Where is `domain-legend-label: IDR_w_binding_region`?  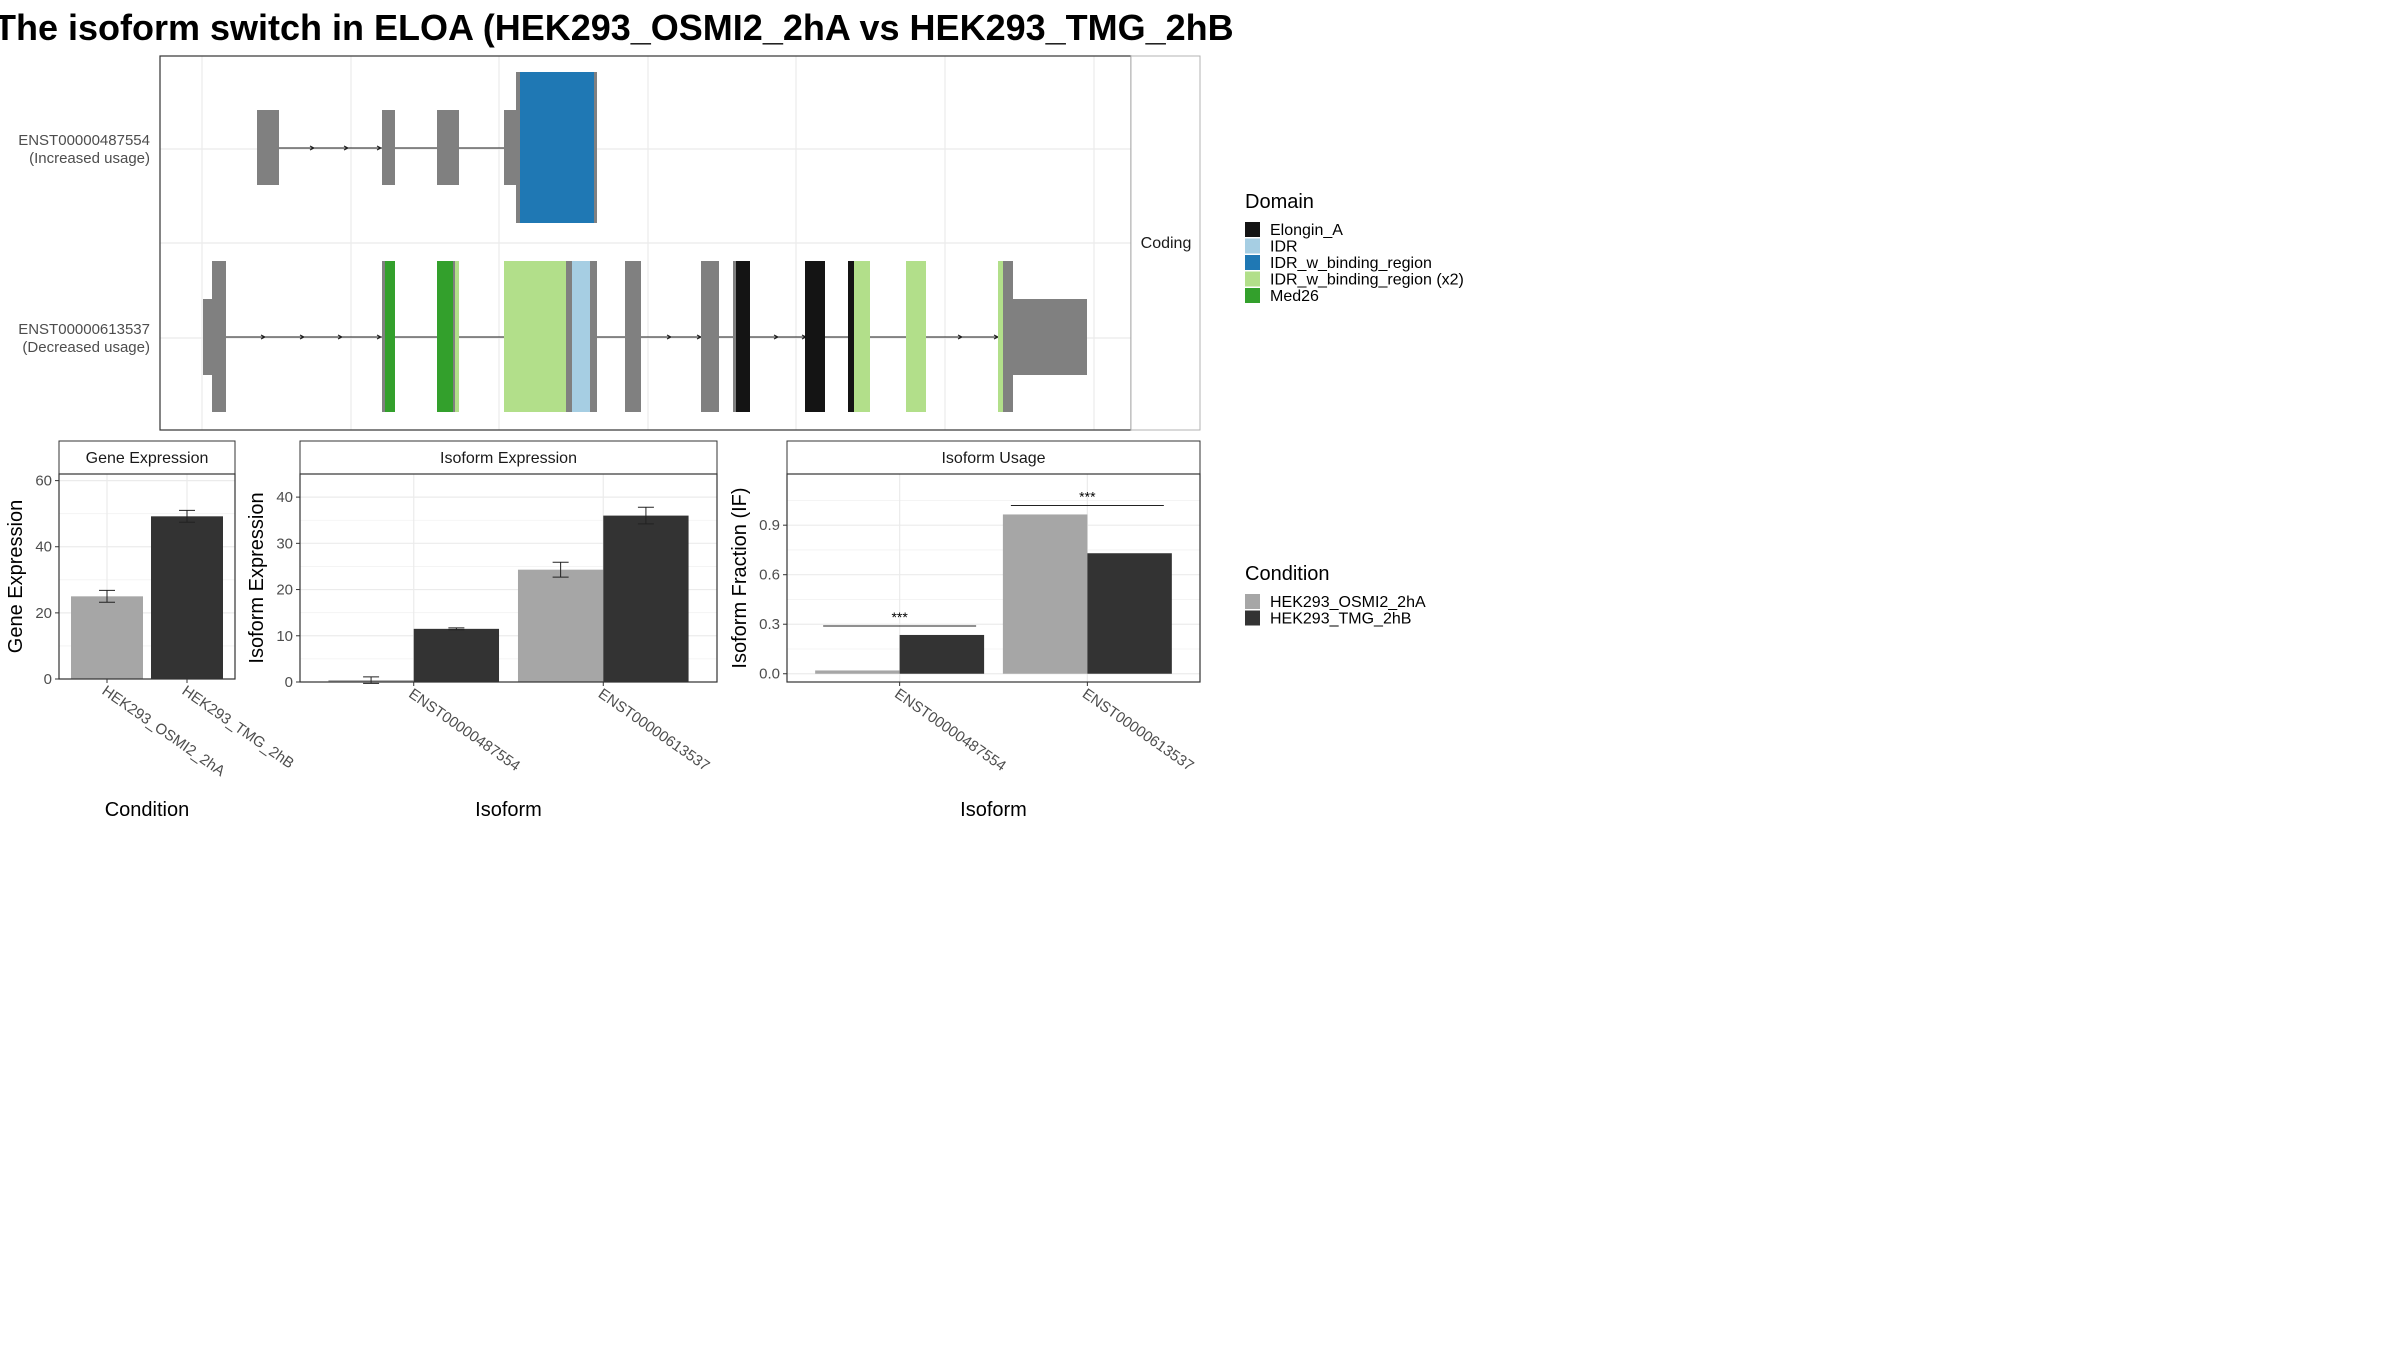 domain-legend-label: IDR_w_binding_region is located at coordinates (1351, 263).